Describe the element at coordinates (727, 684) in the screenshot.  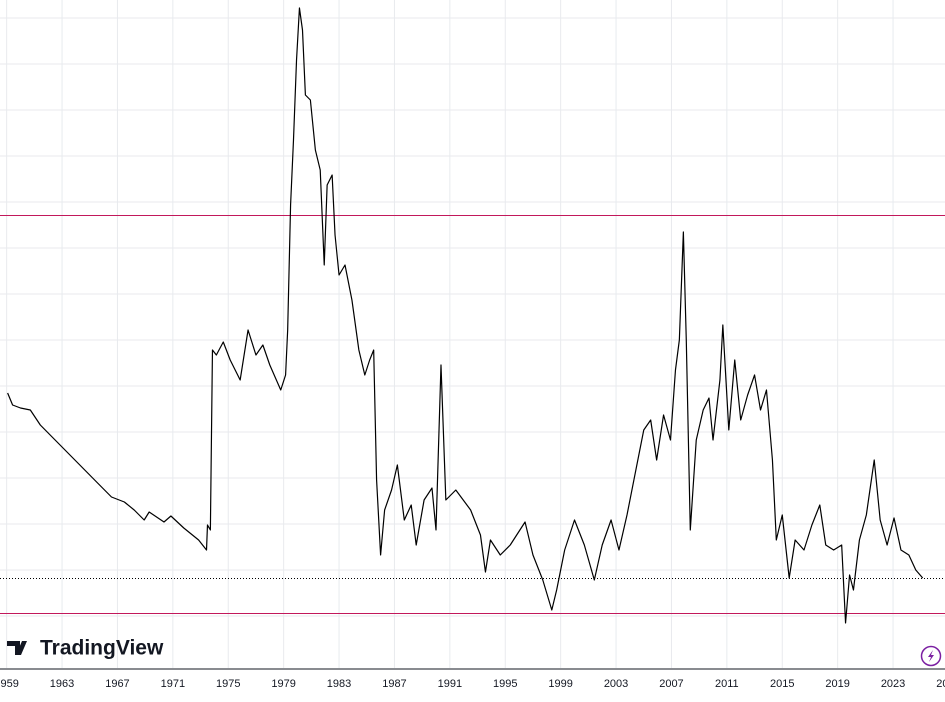
I see `x-tick-label: 2011` at that location.